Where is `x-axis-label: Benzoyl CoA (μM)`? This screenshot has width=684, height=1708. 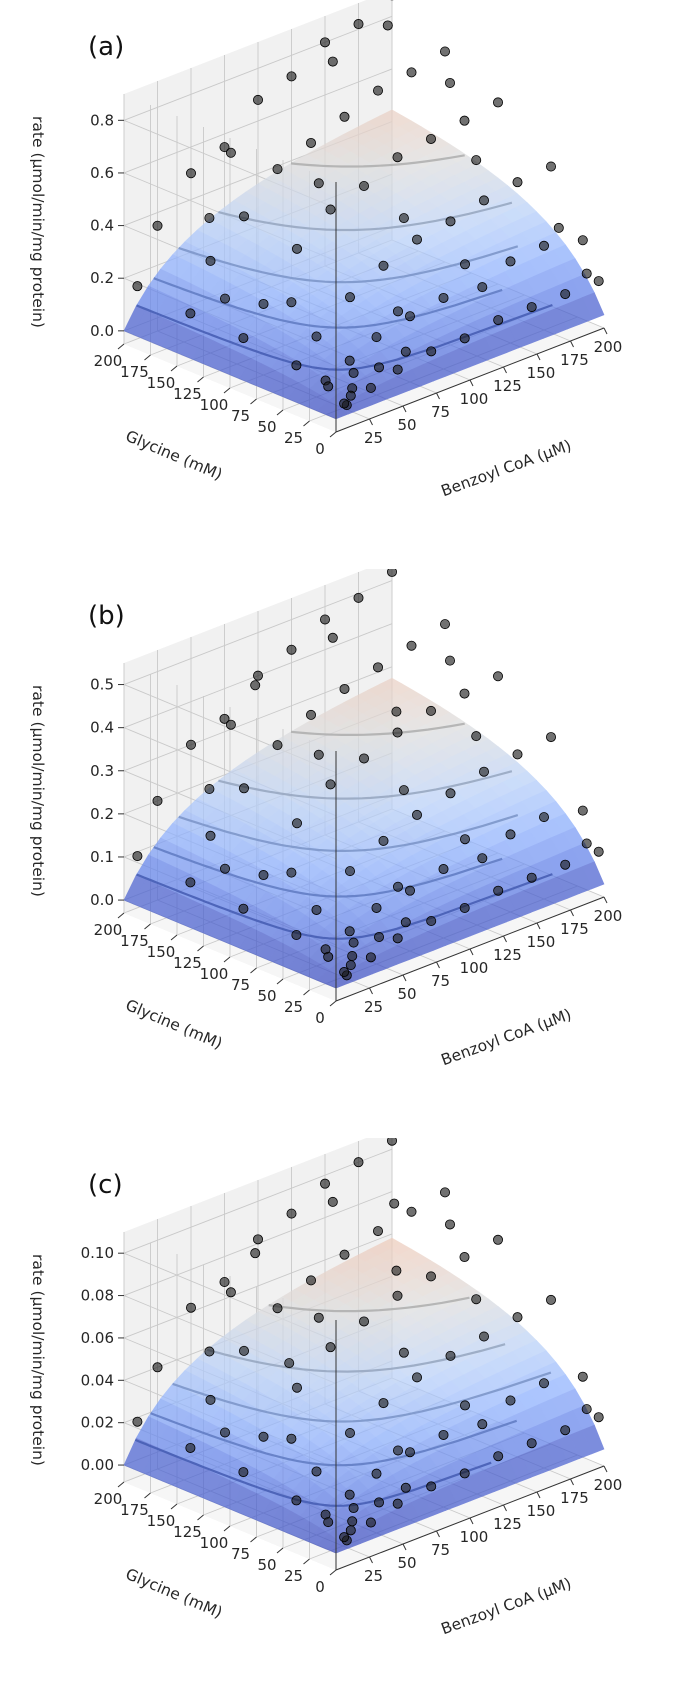
x-axis-label: Benzoyl CoA (μM) is located at coordinates (506, 1606).